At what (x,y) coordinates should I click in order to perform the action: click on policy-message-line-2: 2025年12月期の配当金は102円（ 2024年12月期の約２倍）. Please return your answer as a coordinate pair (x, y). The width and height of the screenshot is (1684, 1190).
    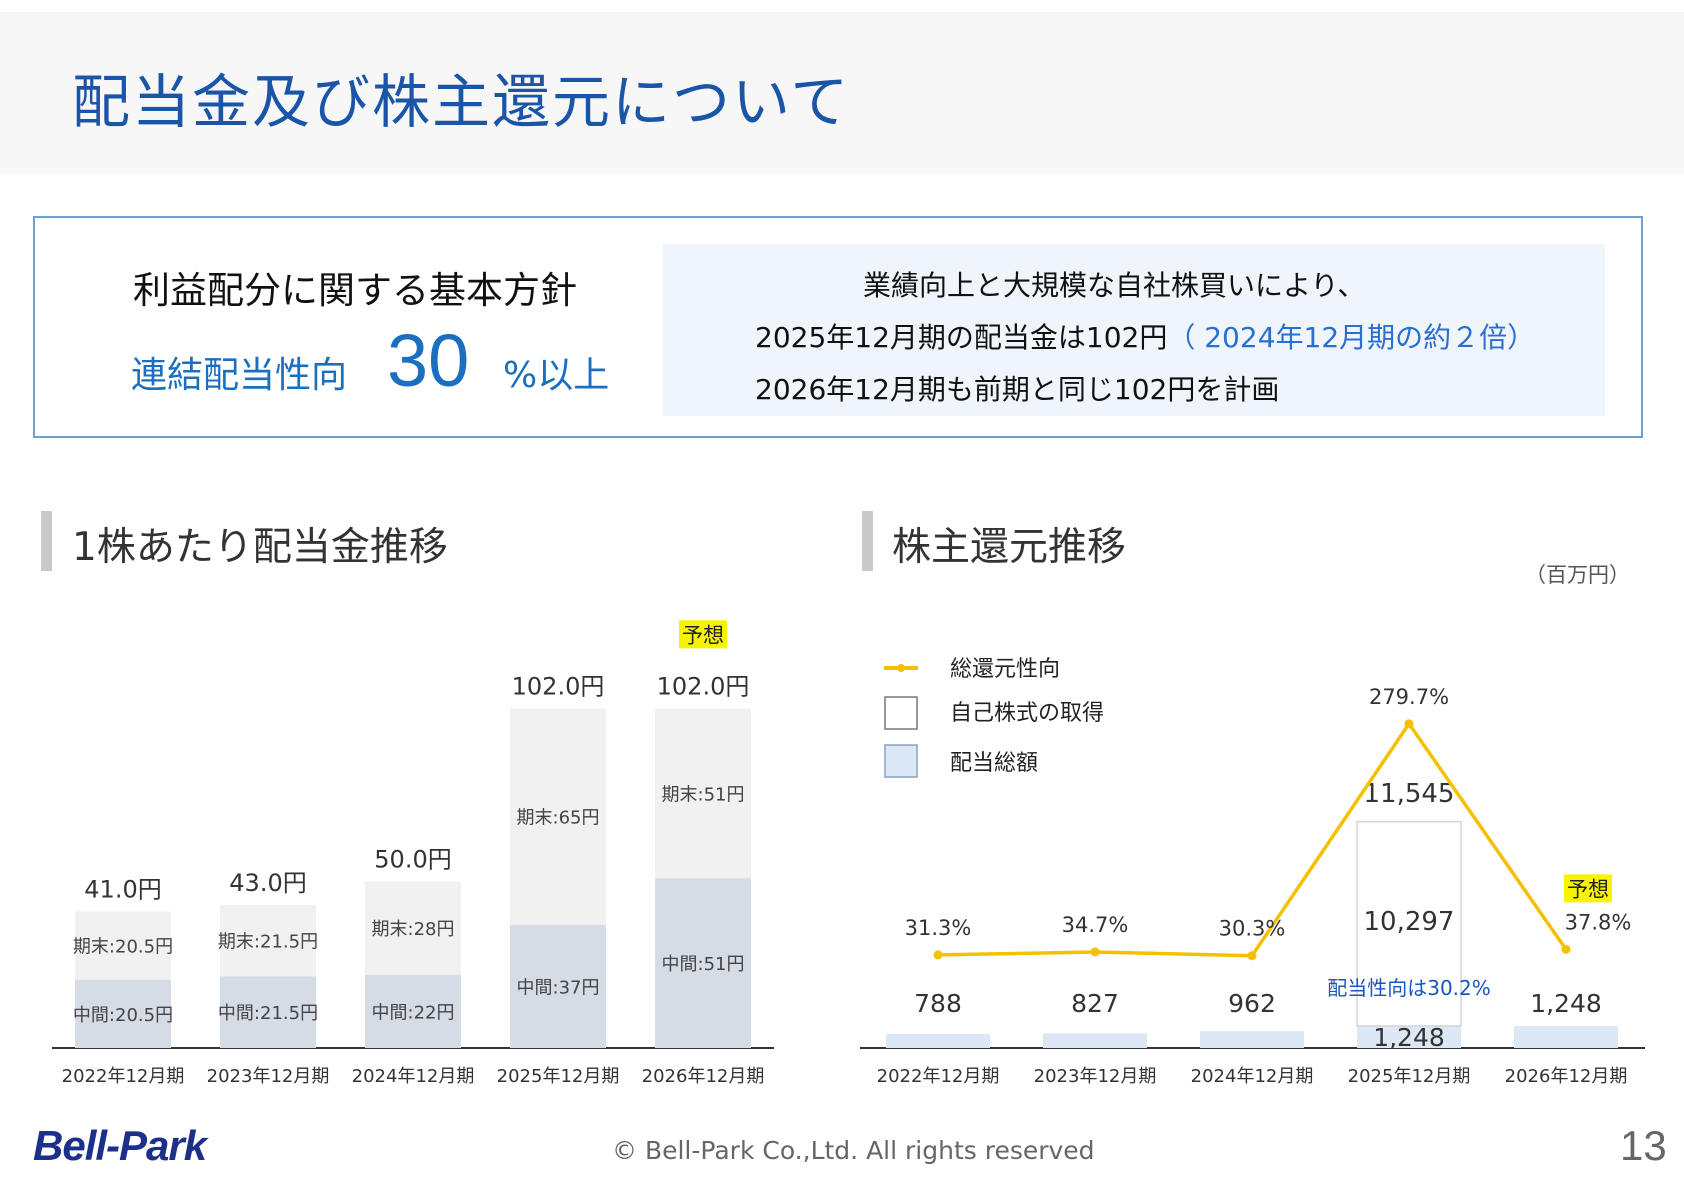
    Looking at the image, I should click on (1145, 336).